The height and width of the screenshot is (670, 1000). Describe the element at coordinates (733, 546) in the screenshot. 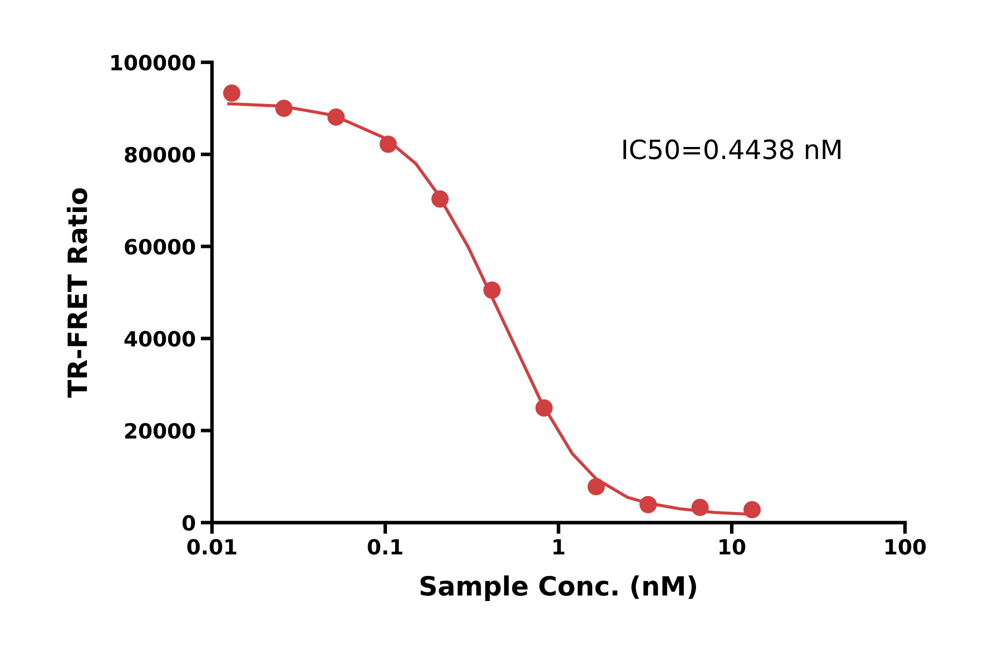

I see `x-tick-label: 10` at that location.